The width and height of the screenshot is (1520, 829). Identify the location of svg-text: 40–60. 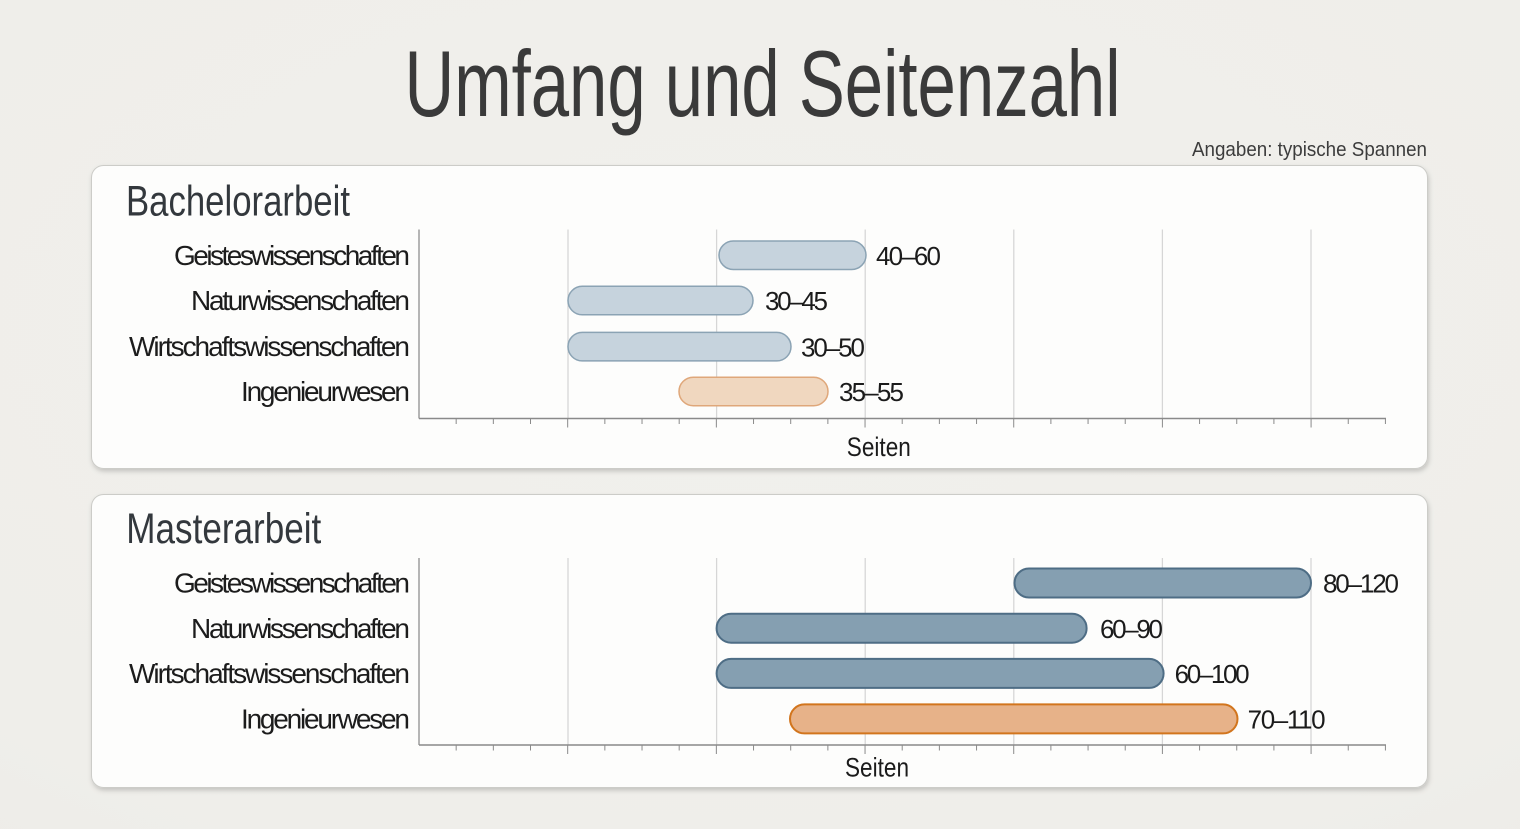
(908, 256).